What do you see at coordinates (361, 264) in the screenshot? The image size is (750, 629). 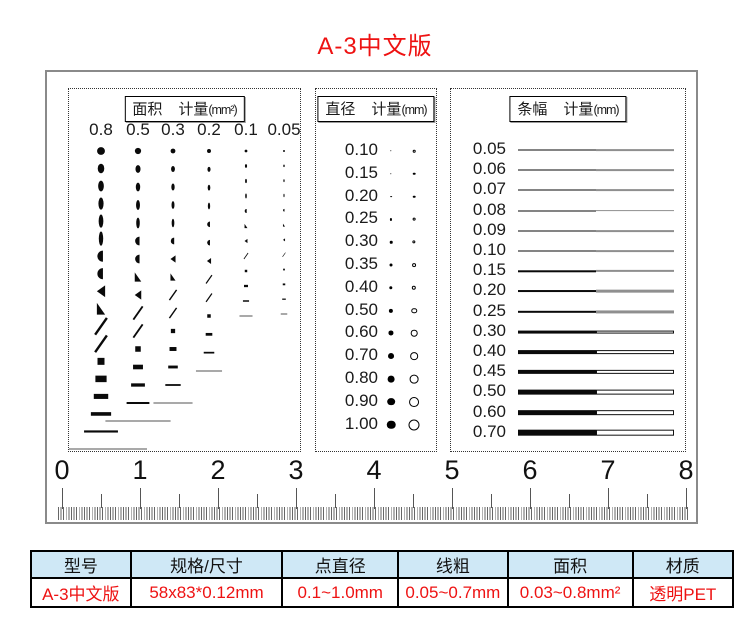 I see `diameter-label: 0.35` at bounding box center [361, 264].